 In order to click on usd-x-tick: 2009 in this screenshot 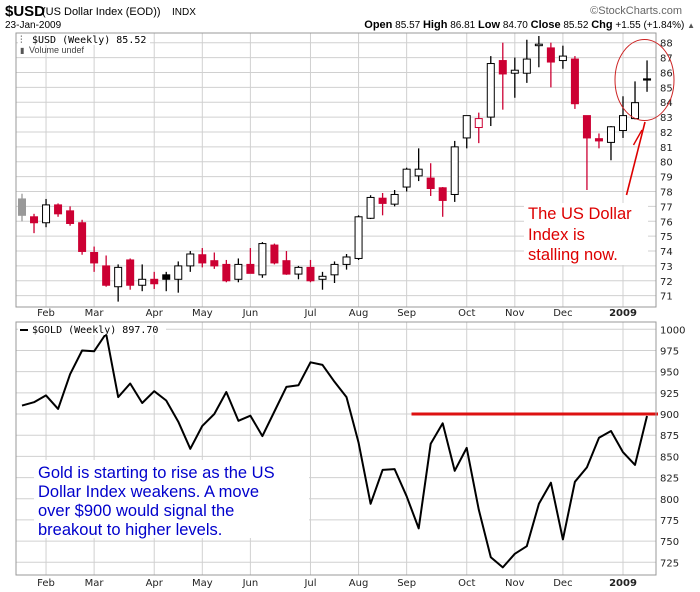, I will do `click(623, 313)`.